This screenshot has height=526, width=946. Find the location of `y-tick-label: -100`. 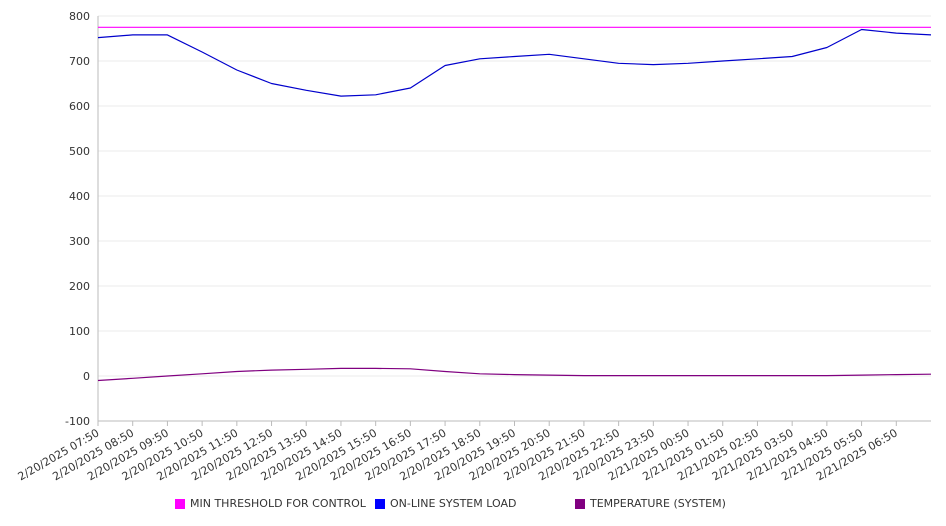

y-tick-label: -100 is located at coordinates (77, 421).